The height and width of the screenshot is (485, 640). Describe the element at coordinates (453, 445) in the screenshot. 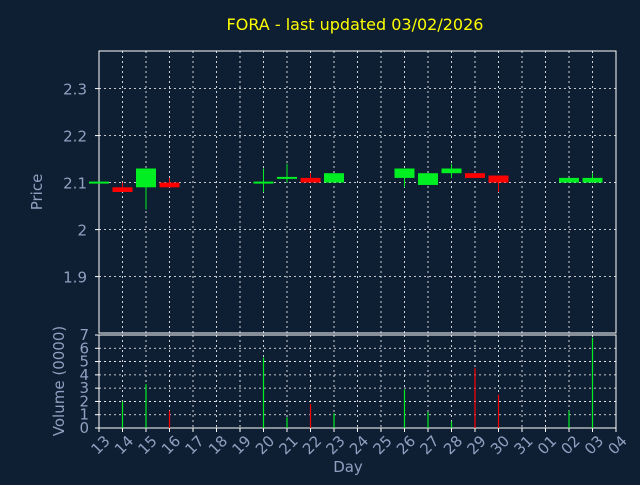

I see `x-tick-label: 28` at that location.